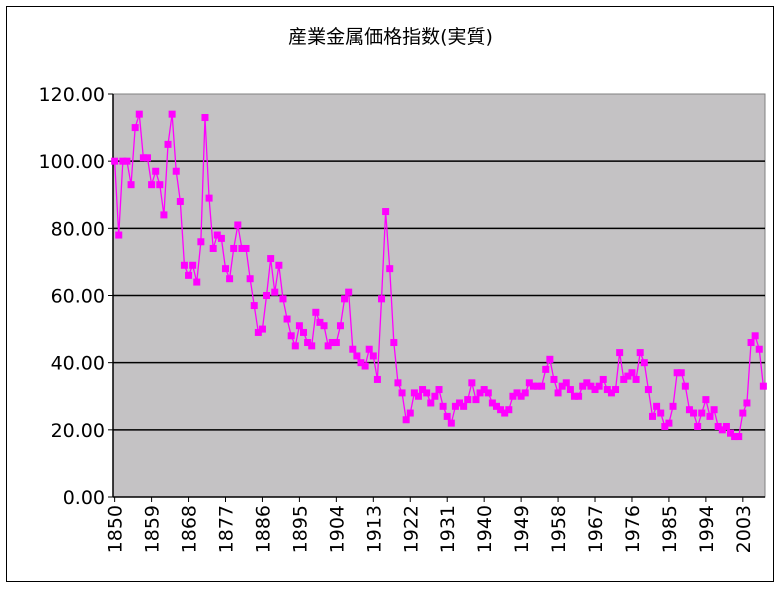  Describe the element at coordinates (190, 529) in the screenshot. I see `x-tick-label: 1868` at that location.